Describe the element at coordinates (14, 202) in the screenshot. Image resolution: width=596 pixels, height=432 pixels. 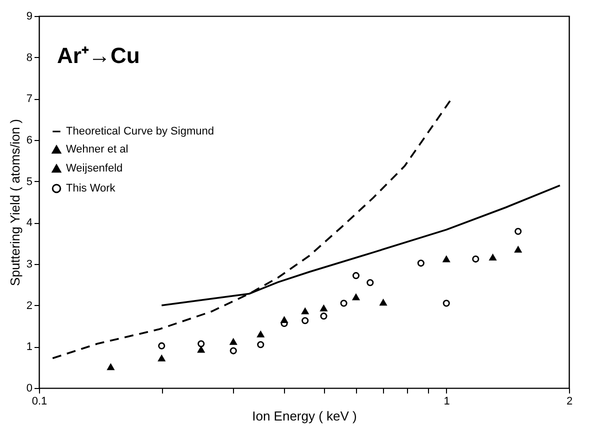
I see `y-axis-title: Sputtering Yield ( atoms/ion )` at that location.